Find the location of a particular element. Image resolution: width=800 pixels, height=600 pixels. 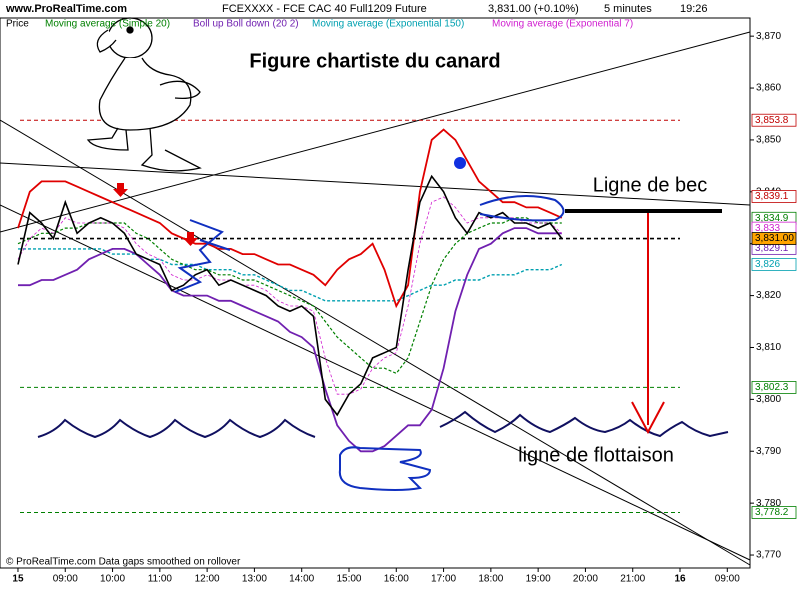

price-label: 3,802.3 is located at coordinates (772, 387).